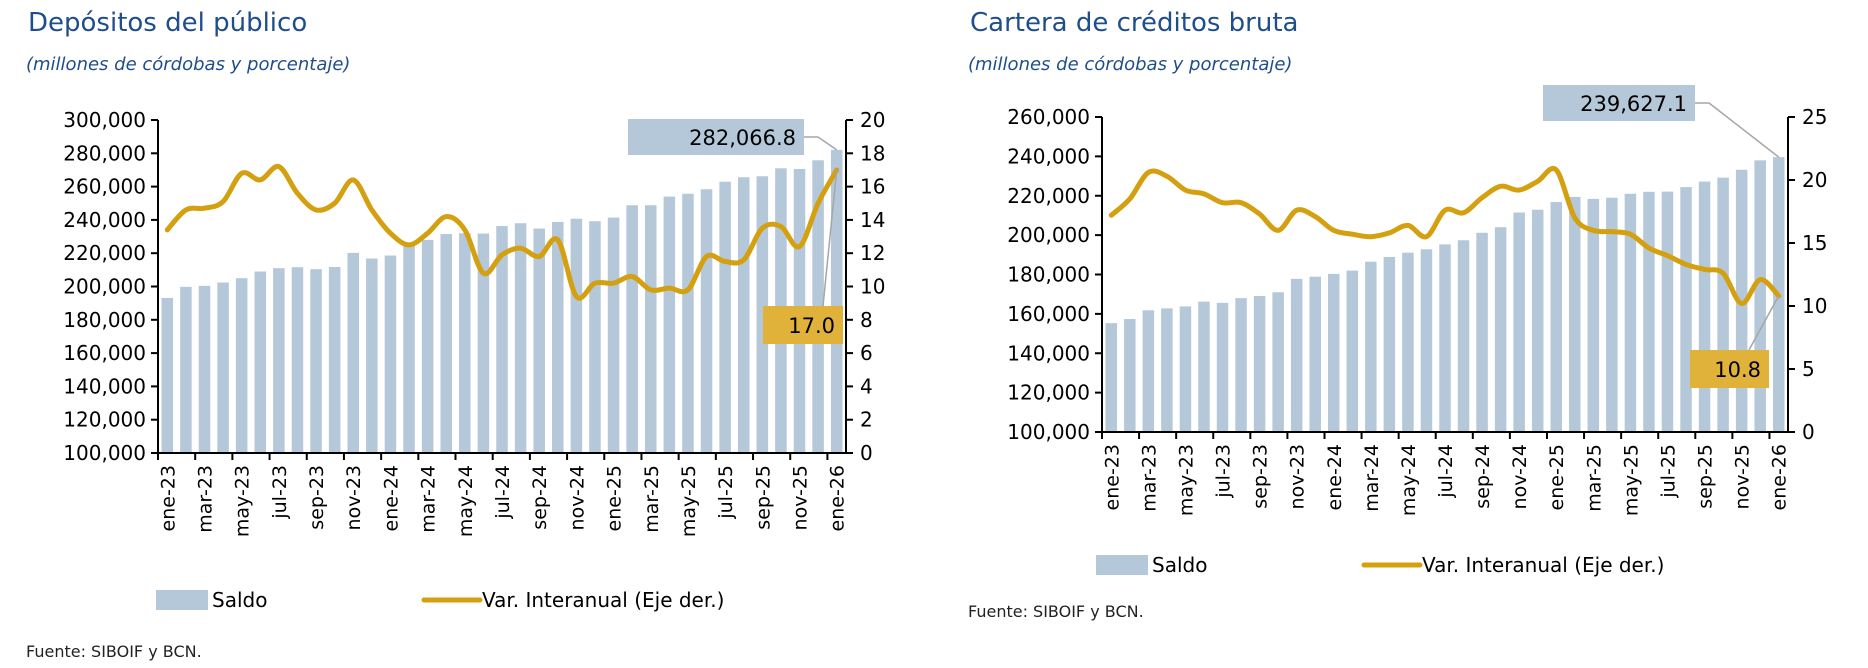 The height and width of the screenshot is (668, 1868). What do you see at coordinates (866, 453) in the screenshot?
I see `y2-tick-label: 0` at bounding box center [866, 453].